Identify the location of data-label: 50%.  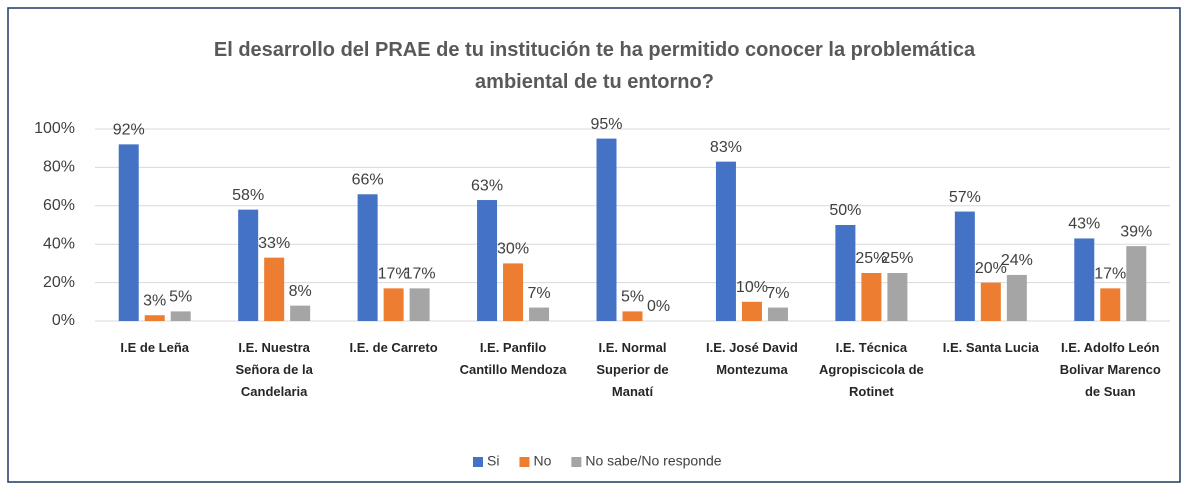
(845, 210).